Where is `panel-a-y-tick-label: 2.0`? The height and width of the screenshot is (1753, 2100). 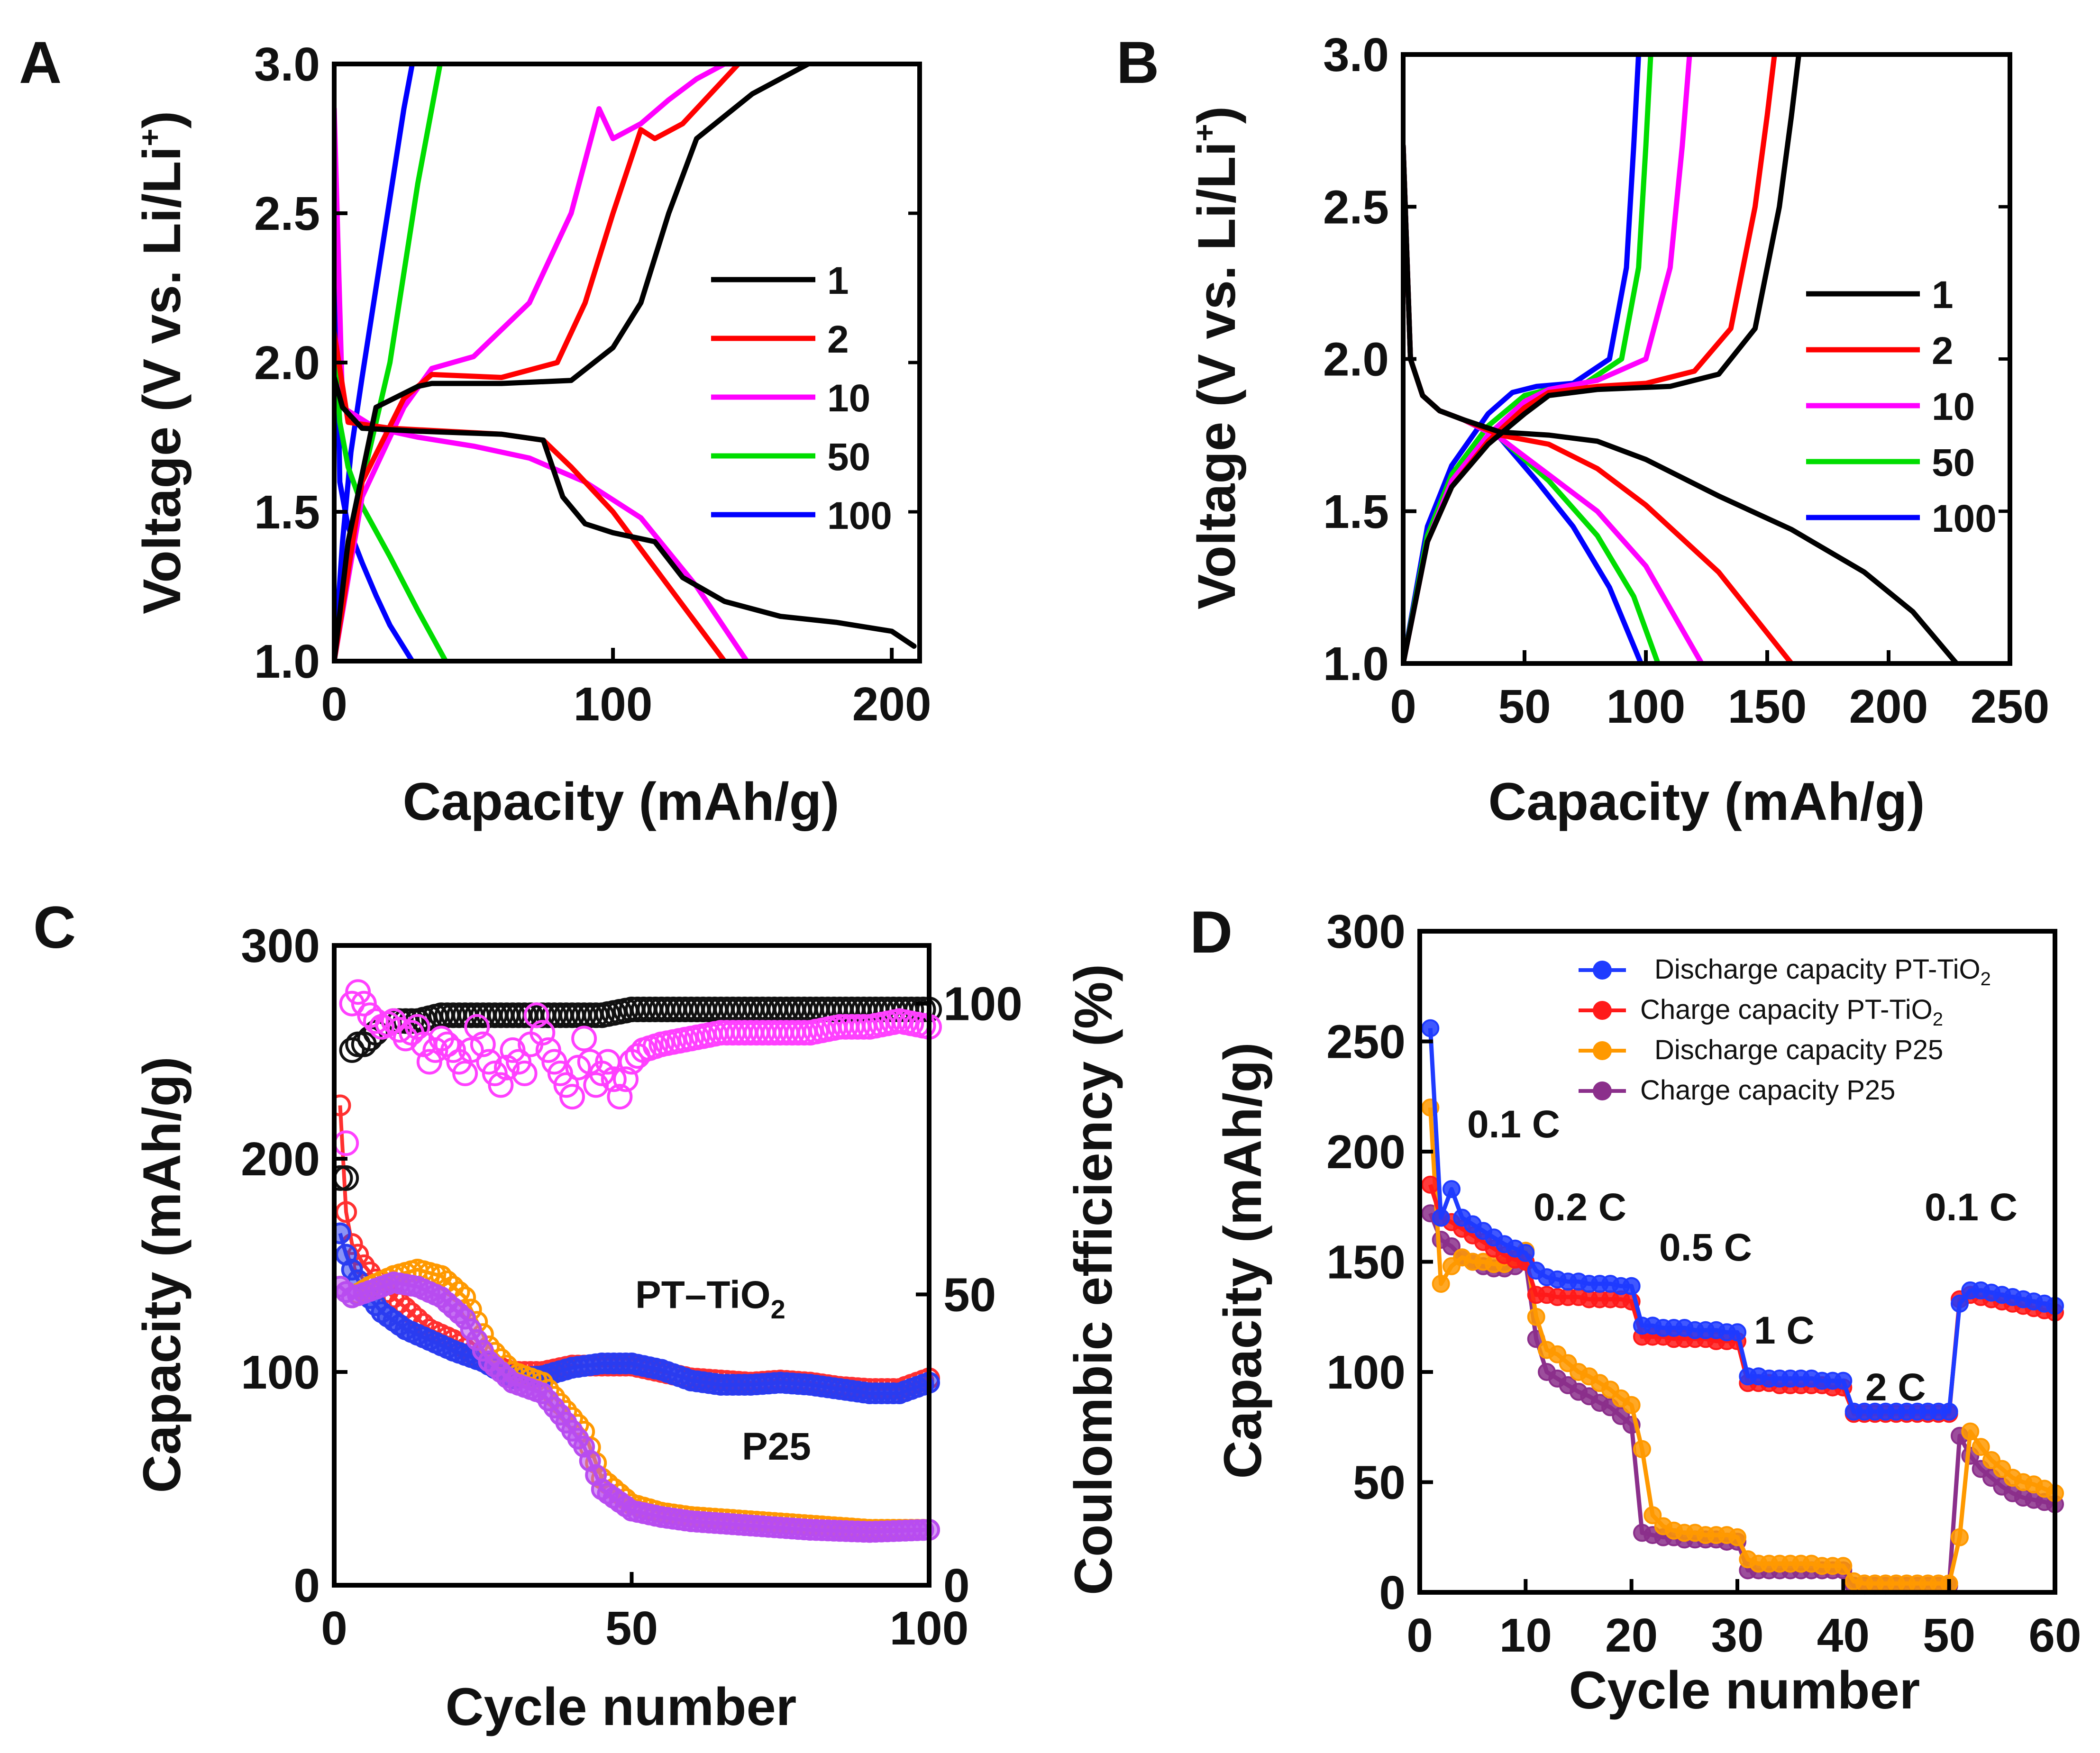 panel-a-y-tick-label: 2.0 is located at coordinates (287, 363).